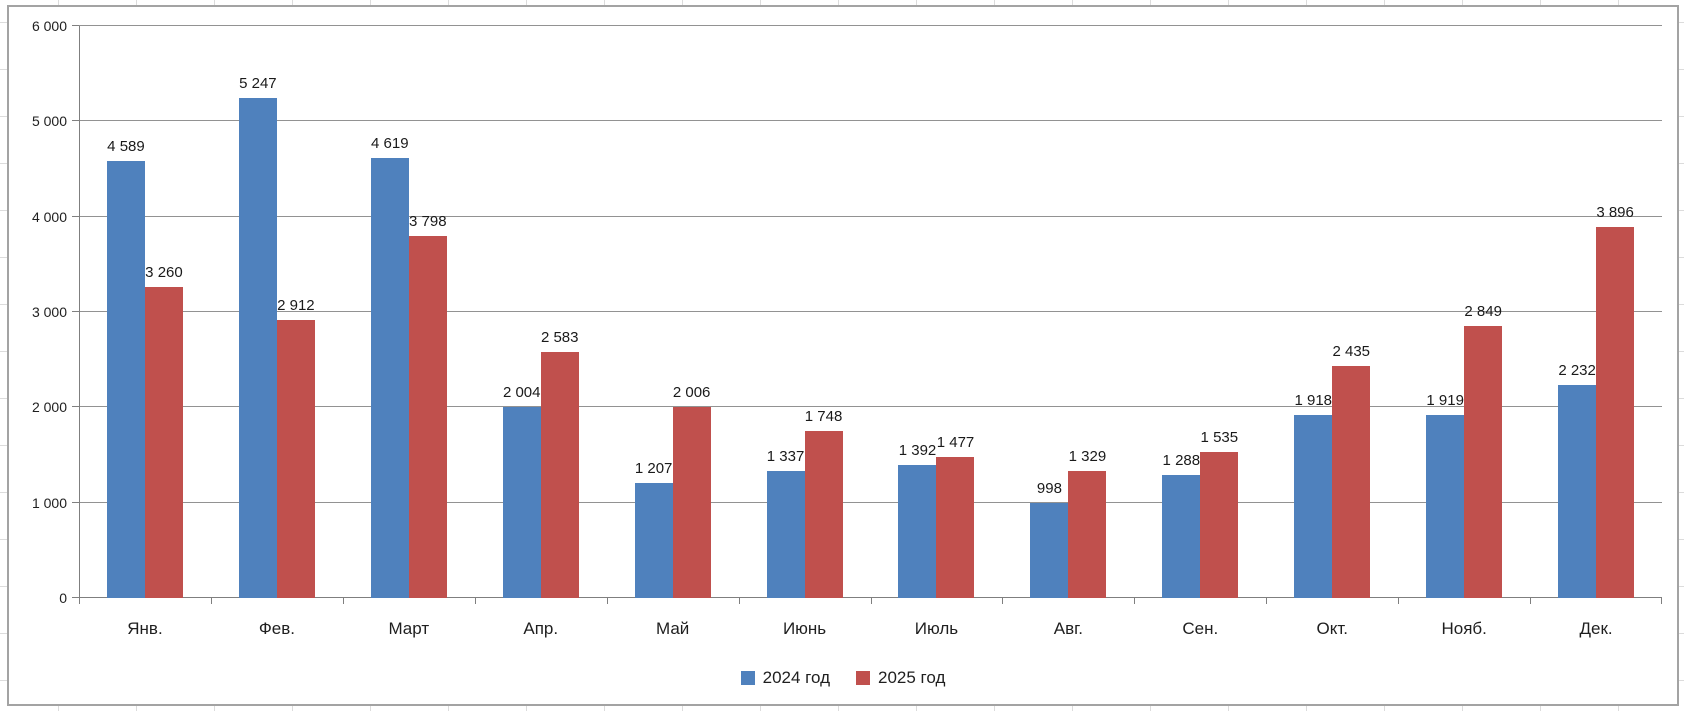 This screenshot has width=1684, height=711. I want to click on x-axis-line, so click(870, 597).